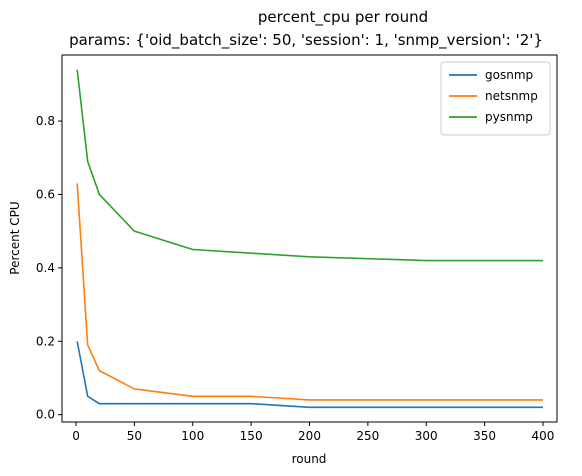 This screenshot has width=582, height=476. Describe the element at coordinates (45, 121) in the screenshot. I see `y-tick-label: 0.8` at that location.